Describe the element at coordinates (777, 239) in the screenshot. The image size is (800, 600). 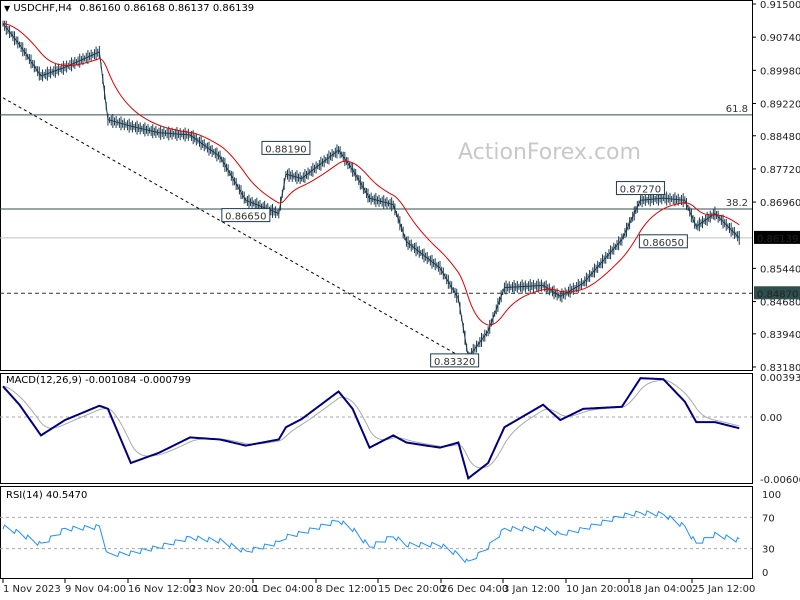
I see `current-price-label: 0.86139` at that location.